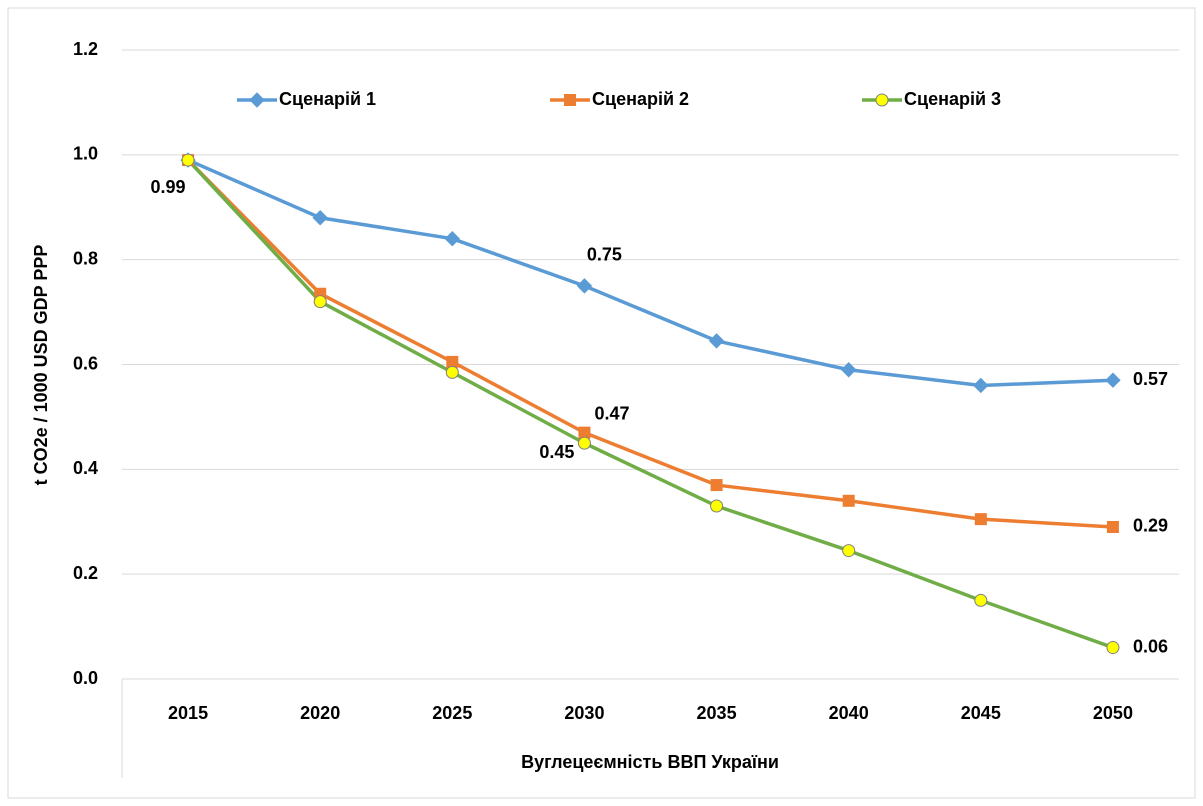  I want to click on x-tick-label: 2030, so click(584, 713).